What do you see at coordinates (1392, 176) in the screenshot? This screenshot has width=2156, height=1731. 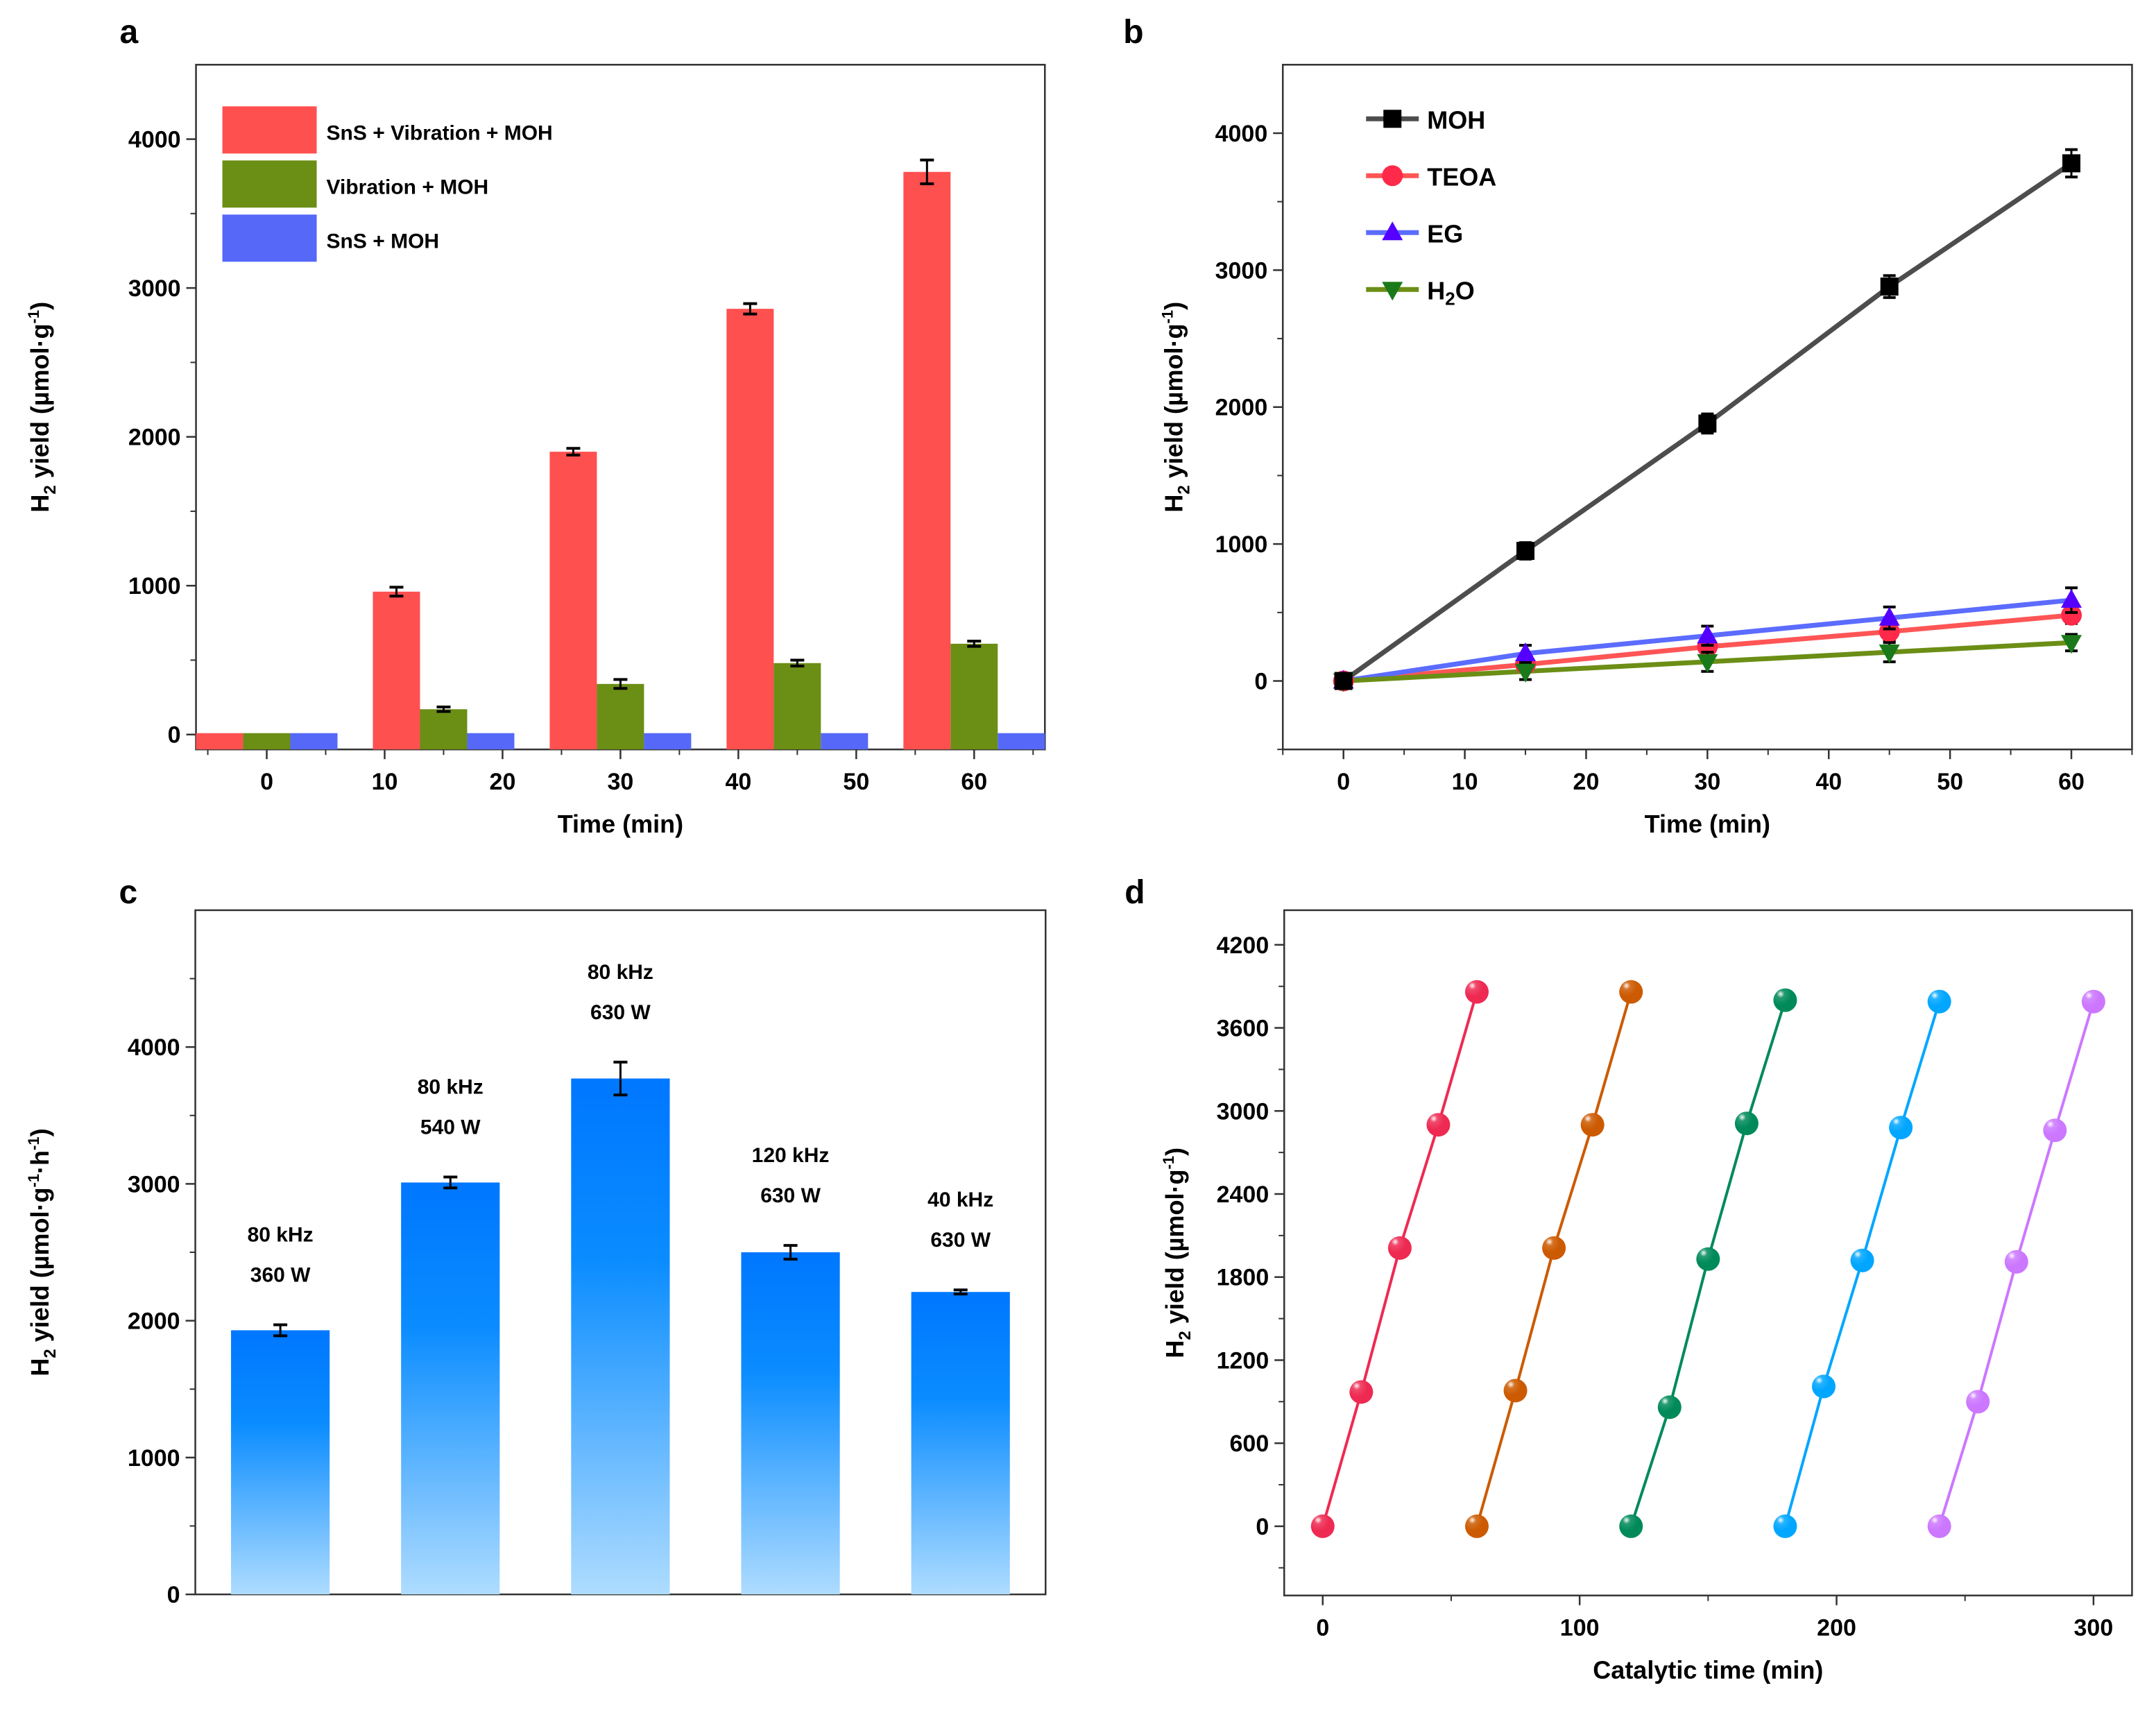 I see `legend-marker-circle` at bounding box center [1392, 176].